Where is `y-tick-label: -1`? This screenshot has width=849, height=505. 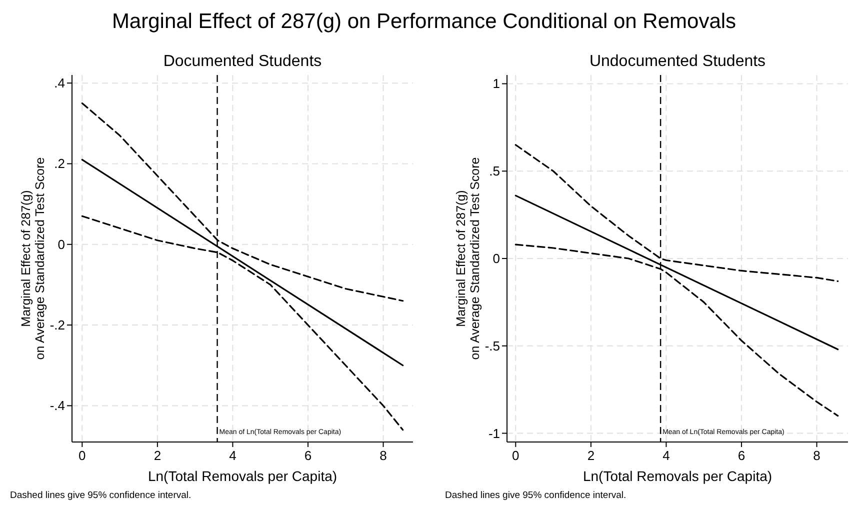 y-tick-label: -1 is located at coordinates (494, 433).